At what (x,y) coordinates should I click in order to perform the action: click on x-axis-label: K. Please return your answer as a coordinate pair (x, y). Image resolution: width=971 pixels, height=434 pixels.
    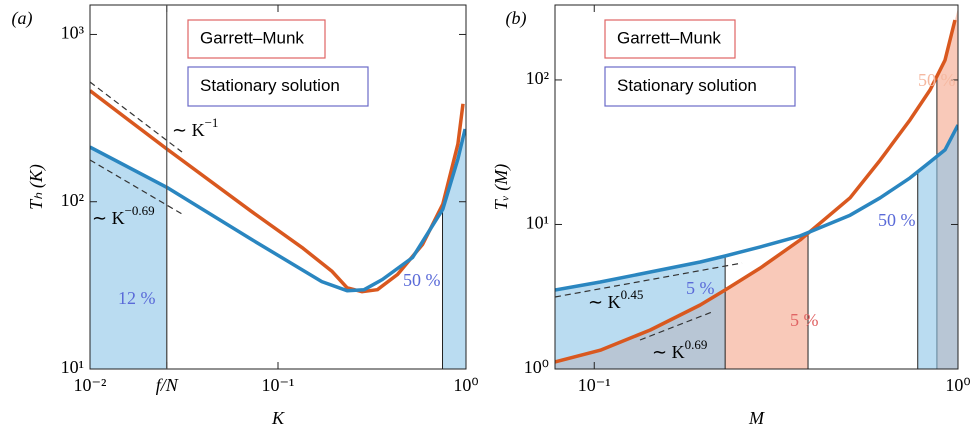
    Looking at the image, I should click on (278, 418).